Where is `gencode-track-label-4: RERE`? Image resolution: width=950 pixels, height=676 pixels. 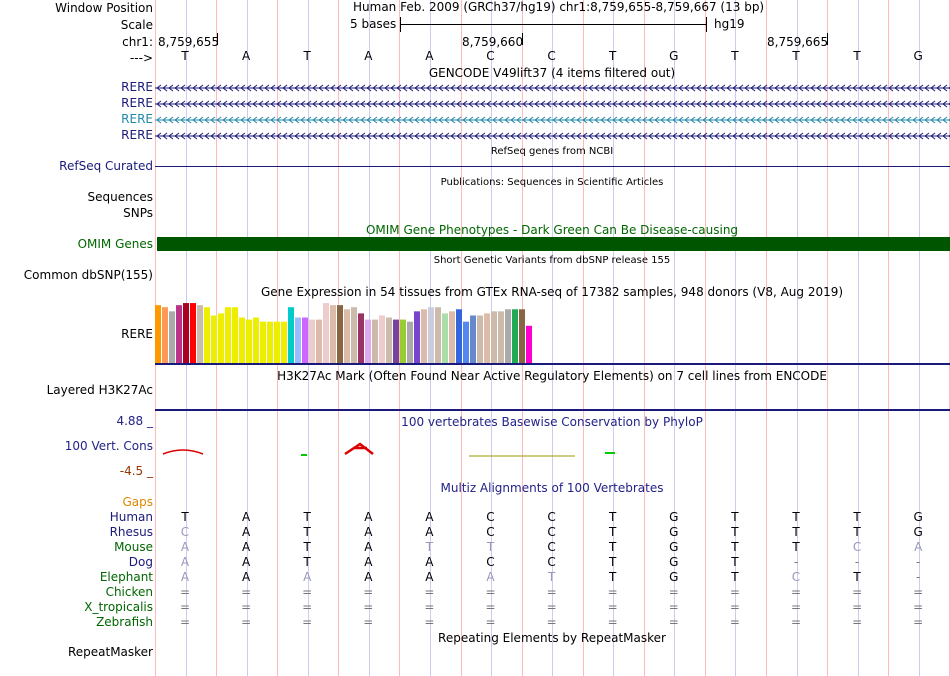
gencode-track-label-4: RERE is located at coordinates (137, 135).